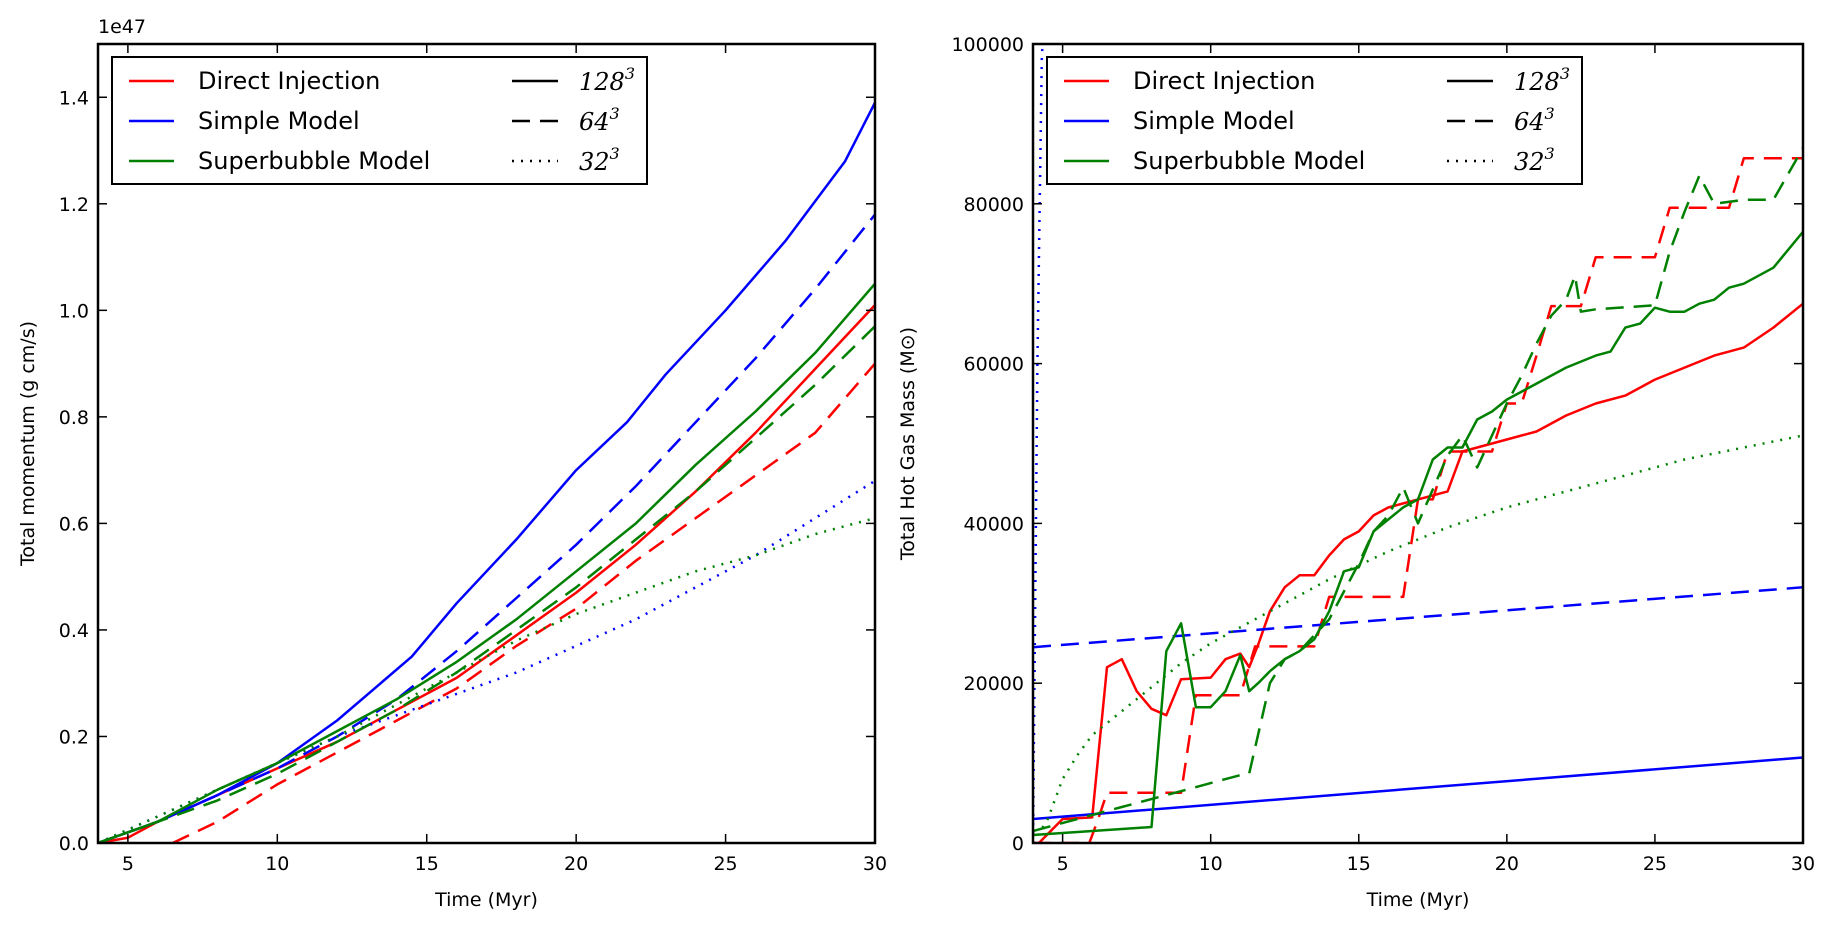 This screenshot has width=1833, height=931. Describe the element at coordinates (74, 205) in the screenshot. I see `y-tick-label: 1.2` at that location.